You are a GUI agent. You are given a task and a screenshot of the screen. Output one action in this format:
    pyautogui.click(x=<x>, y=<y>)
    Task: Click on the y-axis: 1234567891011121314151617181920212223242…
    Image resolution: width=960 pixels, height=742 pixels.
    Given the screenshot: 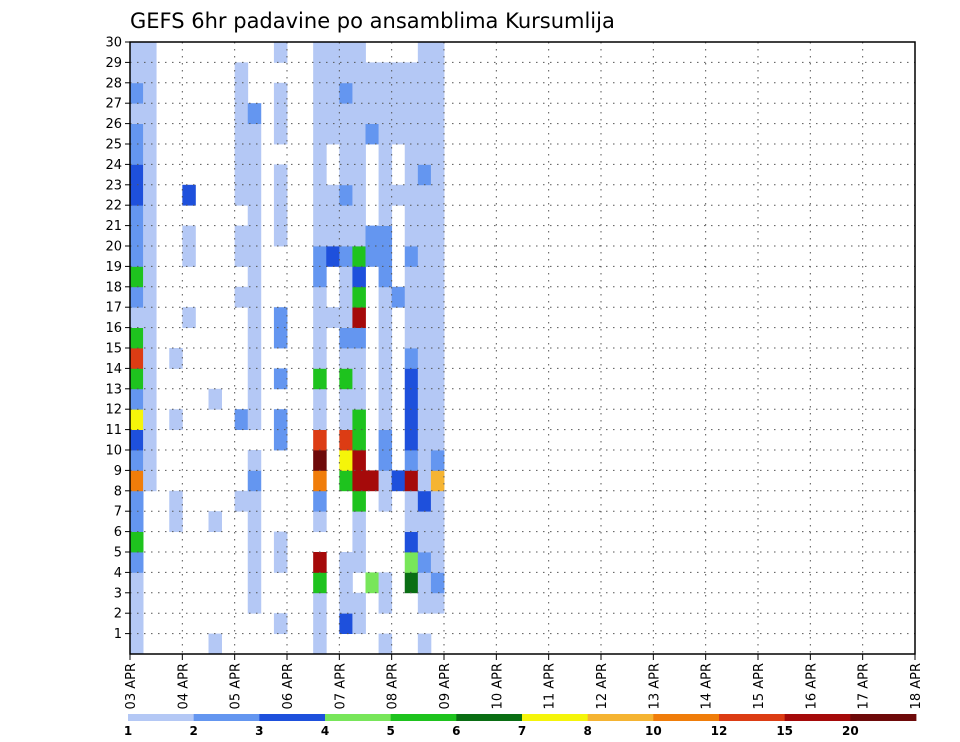 What is the action you would take?
    pyautogui.click(x=117, y=339)
    